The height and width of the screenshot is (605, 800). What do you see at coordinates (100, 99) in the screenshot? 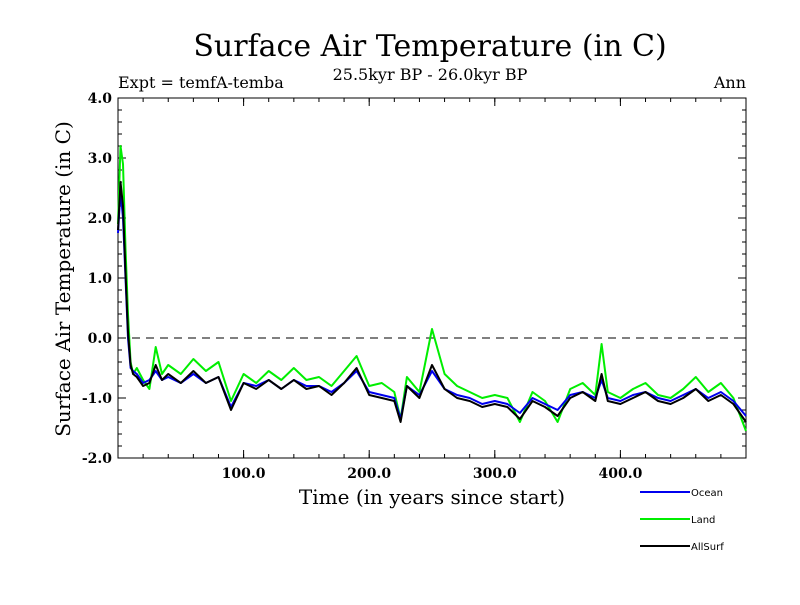
I see `y-tick-label: 4.0` at bounding box center [100, 99].